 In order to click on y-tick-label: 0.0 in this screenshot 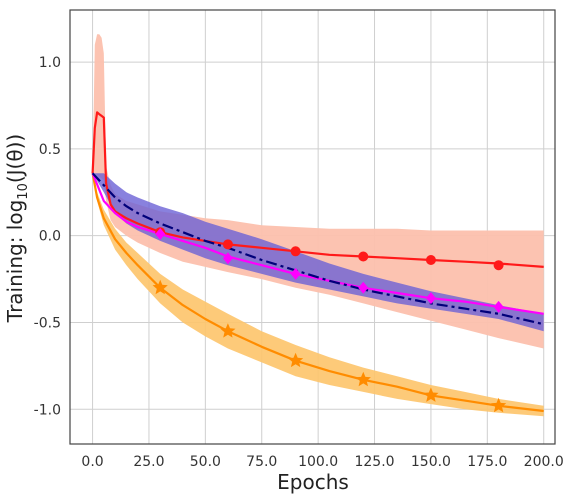, I will do `click(50, 237)`.